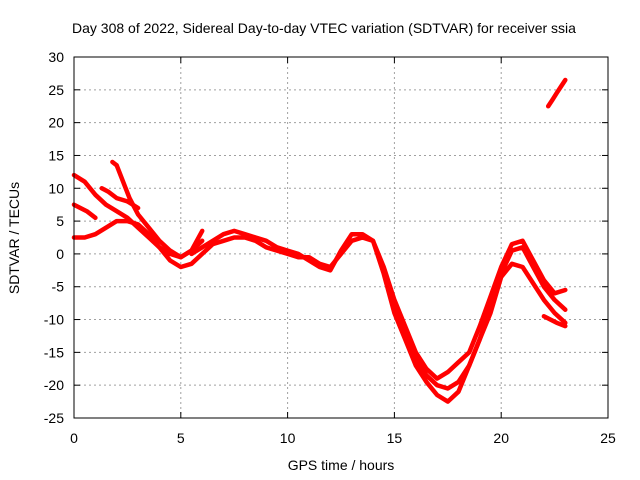  What do you see at coordinates (56, 90) in the screenshot?
I see `y-tick-label: 25` at bounding box center [56, 90].